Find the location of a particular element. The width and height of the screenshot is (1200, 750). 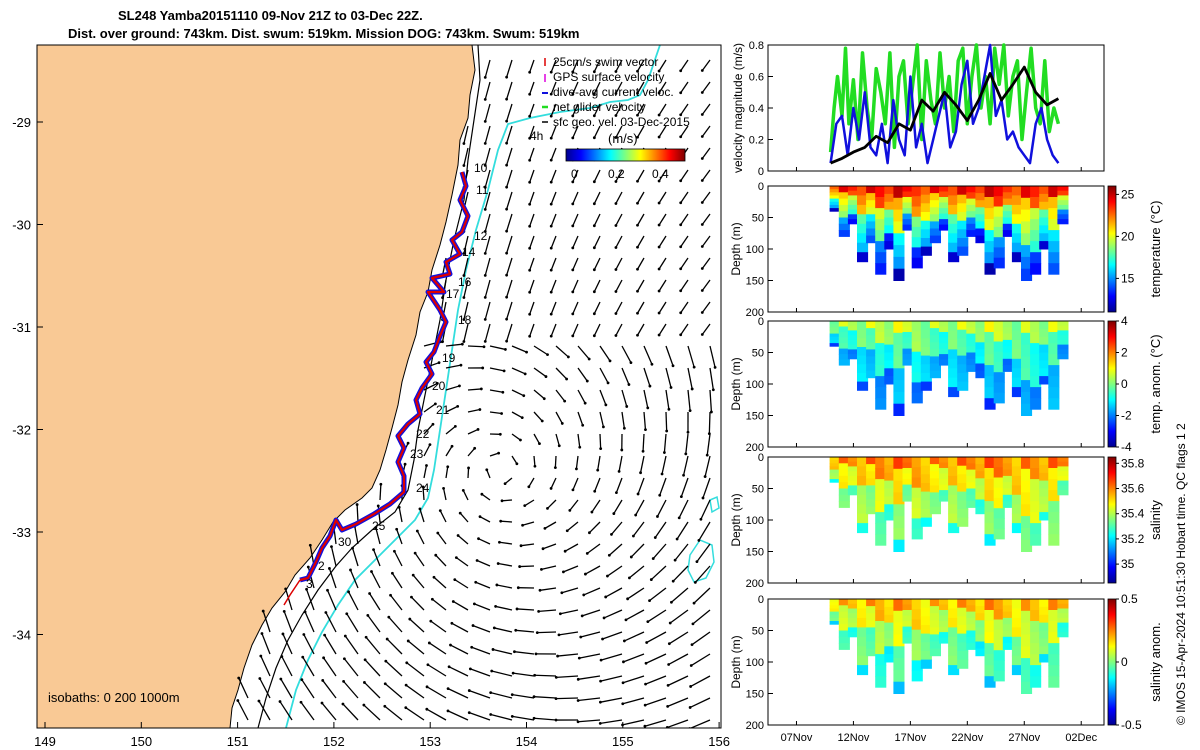

day-label: 12 is located at coordinates (481, 236).